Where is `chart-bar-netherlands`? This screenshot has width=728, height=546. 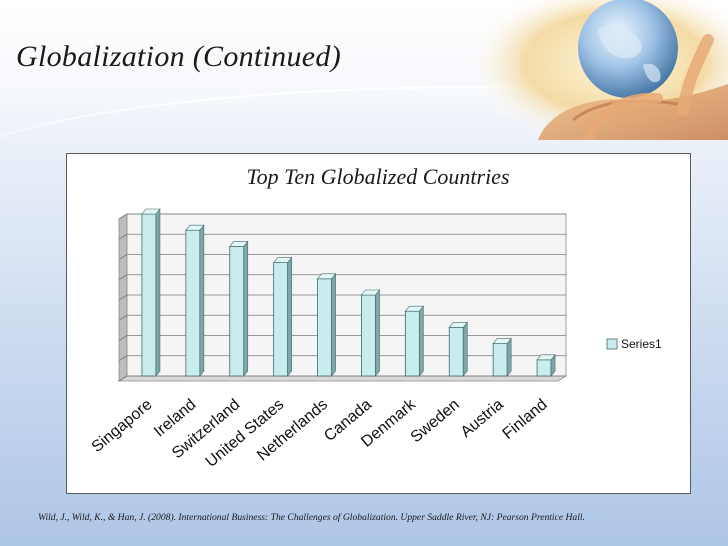
chart-bar-netherlands is located at coordinates (326, 324).